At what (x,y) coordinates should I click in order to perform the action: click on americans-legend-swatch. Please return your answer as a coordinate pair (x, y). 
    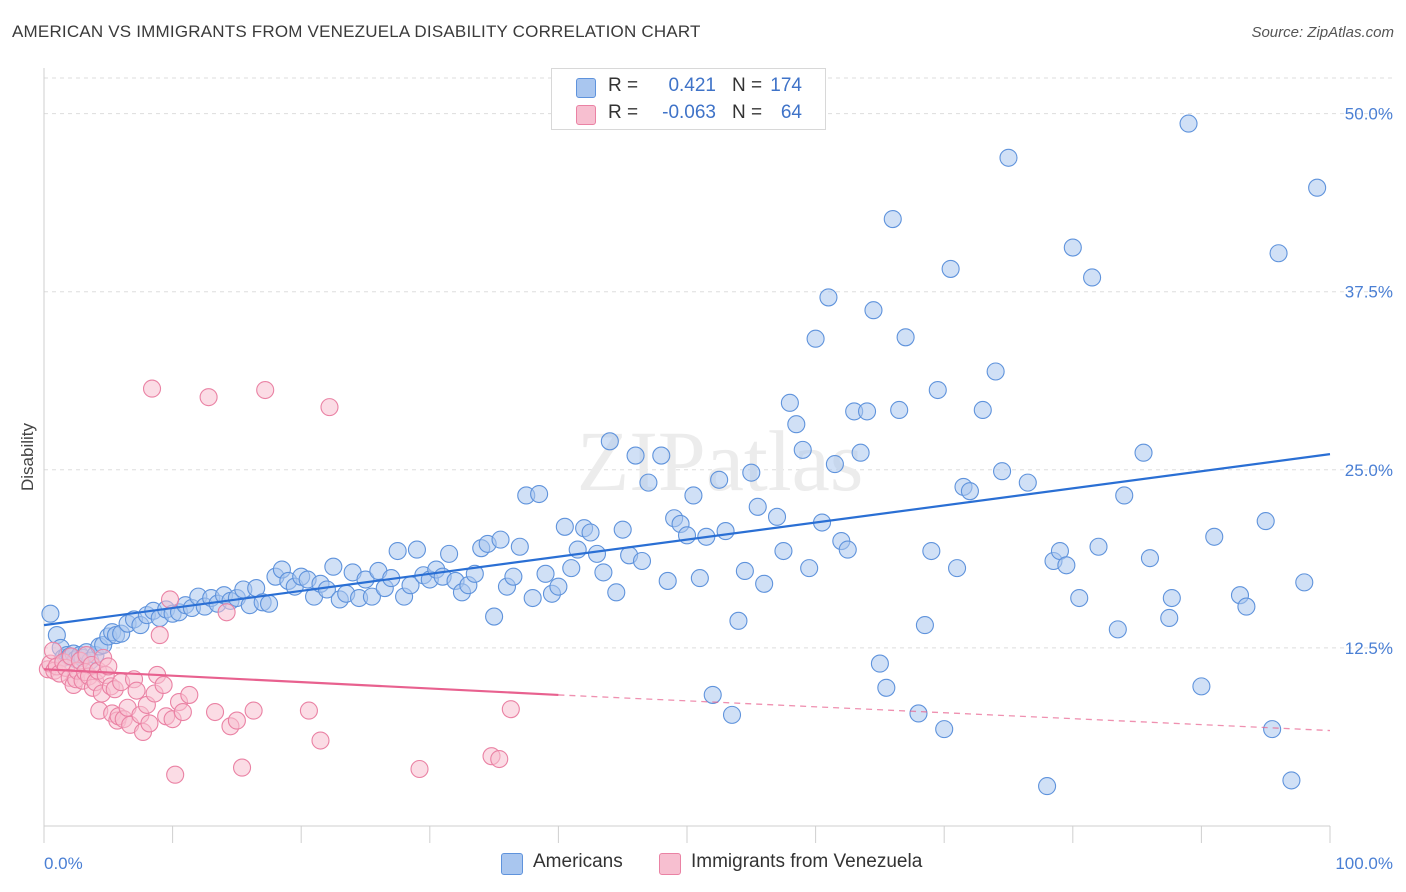
    Looking at the image, I should click on (512, 864).